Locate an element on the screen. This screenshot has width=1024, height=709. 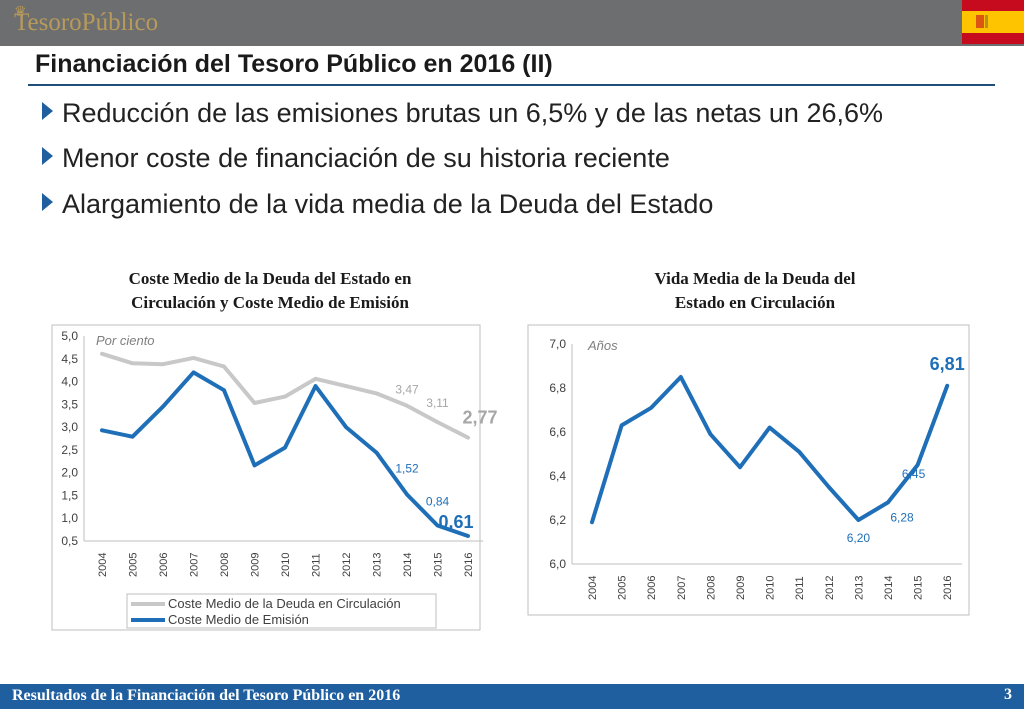
chart2-x-tick-label: 2011 is located at coordinates (800, 588).